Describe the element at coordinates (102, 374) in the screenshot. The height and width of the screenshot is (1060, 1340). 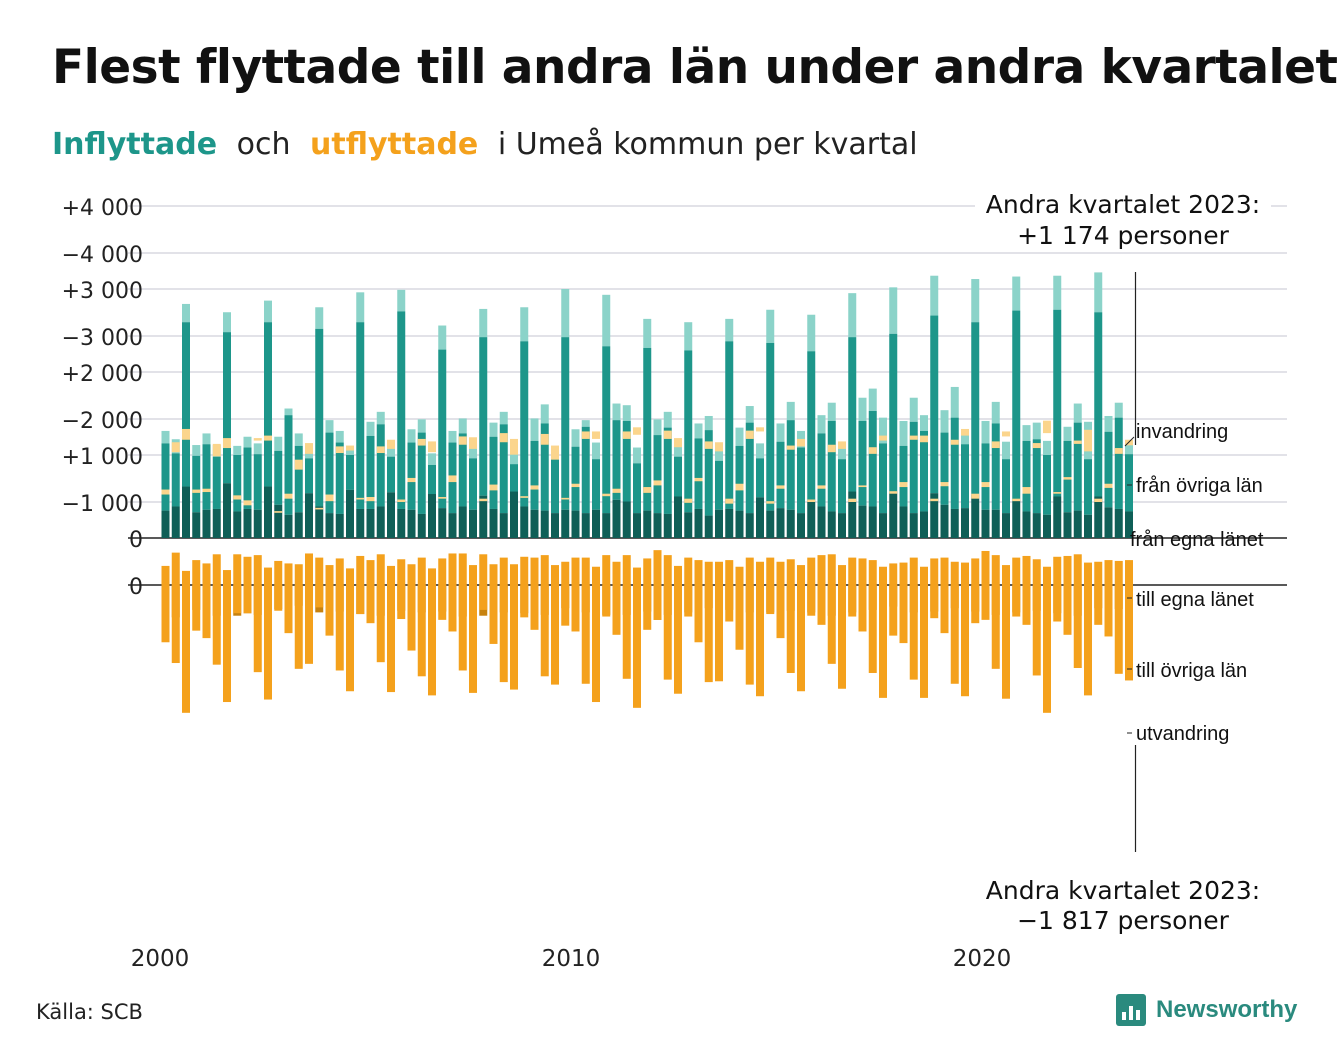
I see `y-tick-label-top: +2 000` at that location.